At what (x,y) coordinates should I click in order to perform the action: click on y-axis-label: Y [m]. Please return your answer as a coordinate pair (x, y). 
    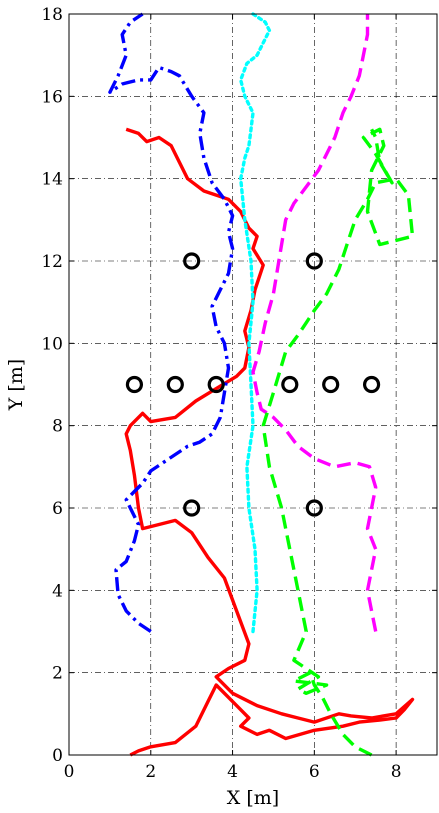
    Looking at the image, I should click on (16, 385).